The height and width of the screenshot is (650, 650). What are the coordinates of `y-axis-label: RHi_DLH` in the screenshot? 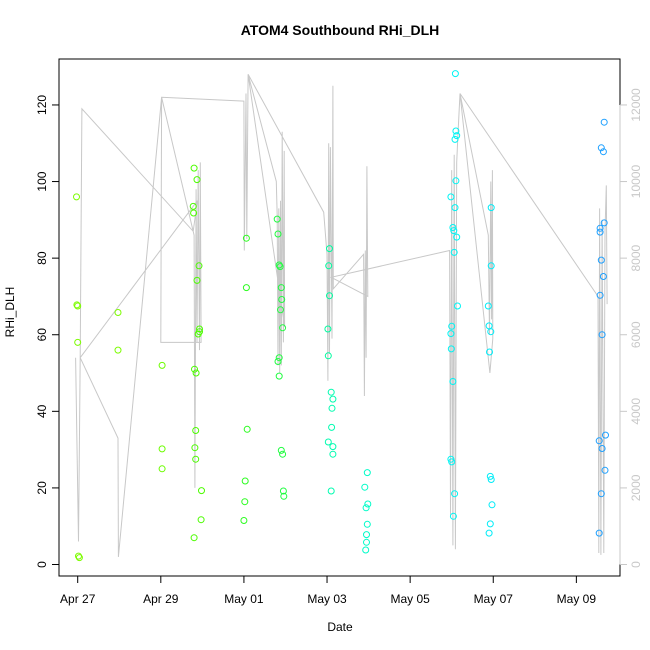 It's located at (10, 312).